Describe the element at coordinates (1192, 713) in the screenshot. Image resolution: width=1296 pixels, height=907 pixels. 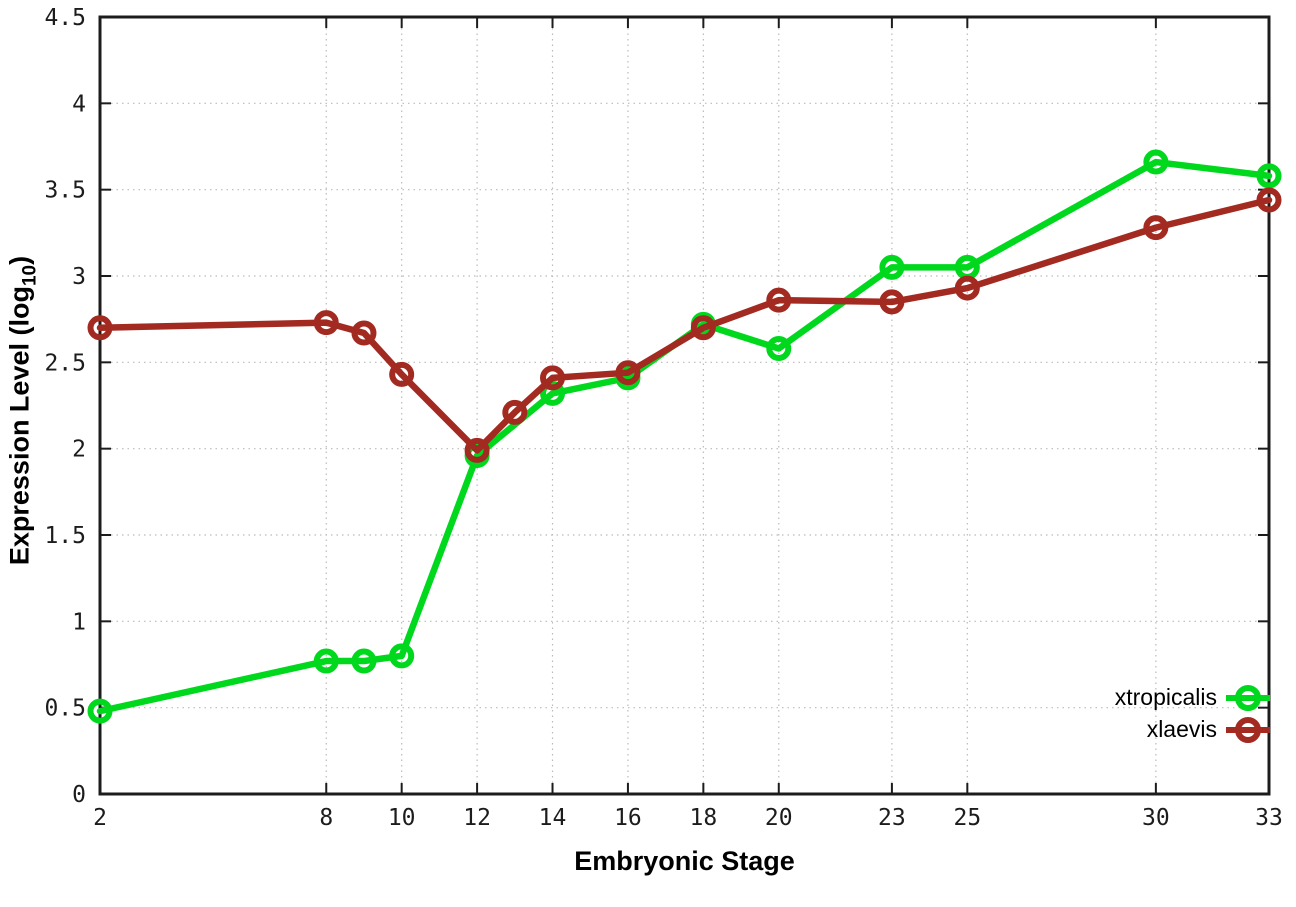
I see `legend: xtropicalis xlaevis` at that location.